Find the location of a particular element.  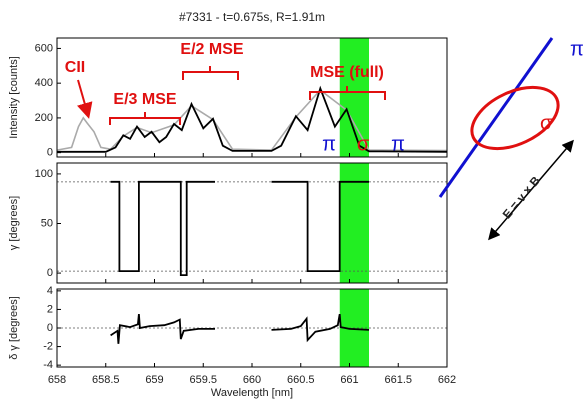

pi-line is located at coordinates (496, 117).